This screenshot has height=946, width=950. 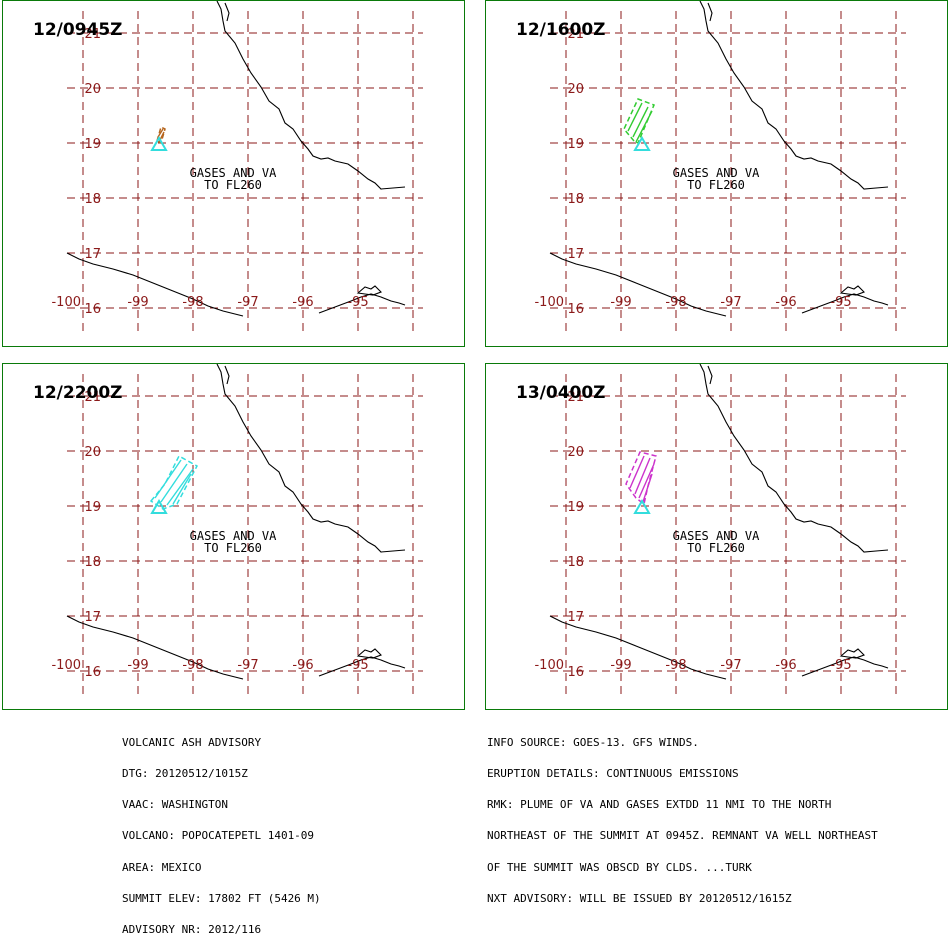 I want to click on advisory-line: VOLCANIC ASH ADVISORY, so click(x=192, y=742).